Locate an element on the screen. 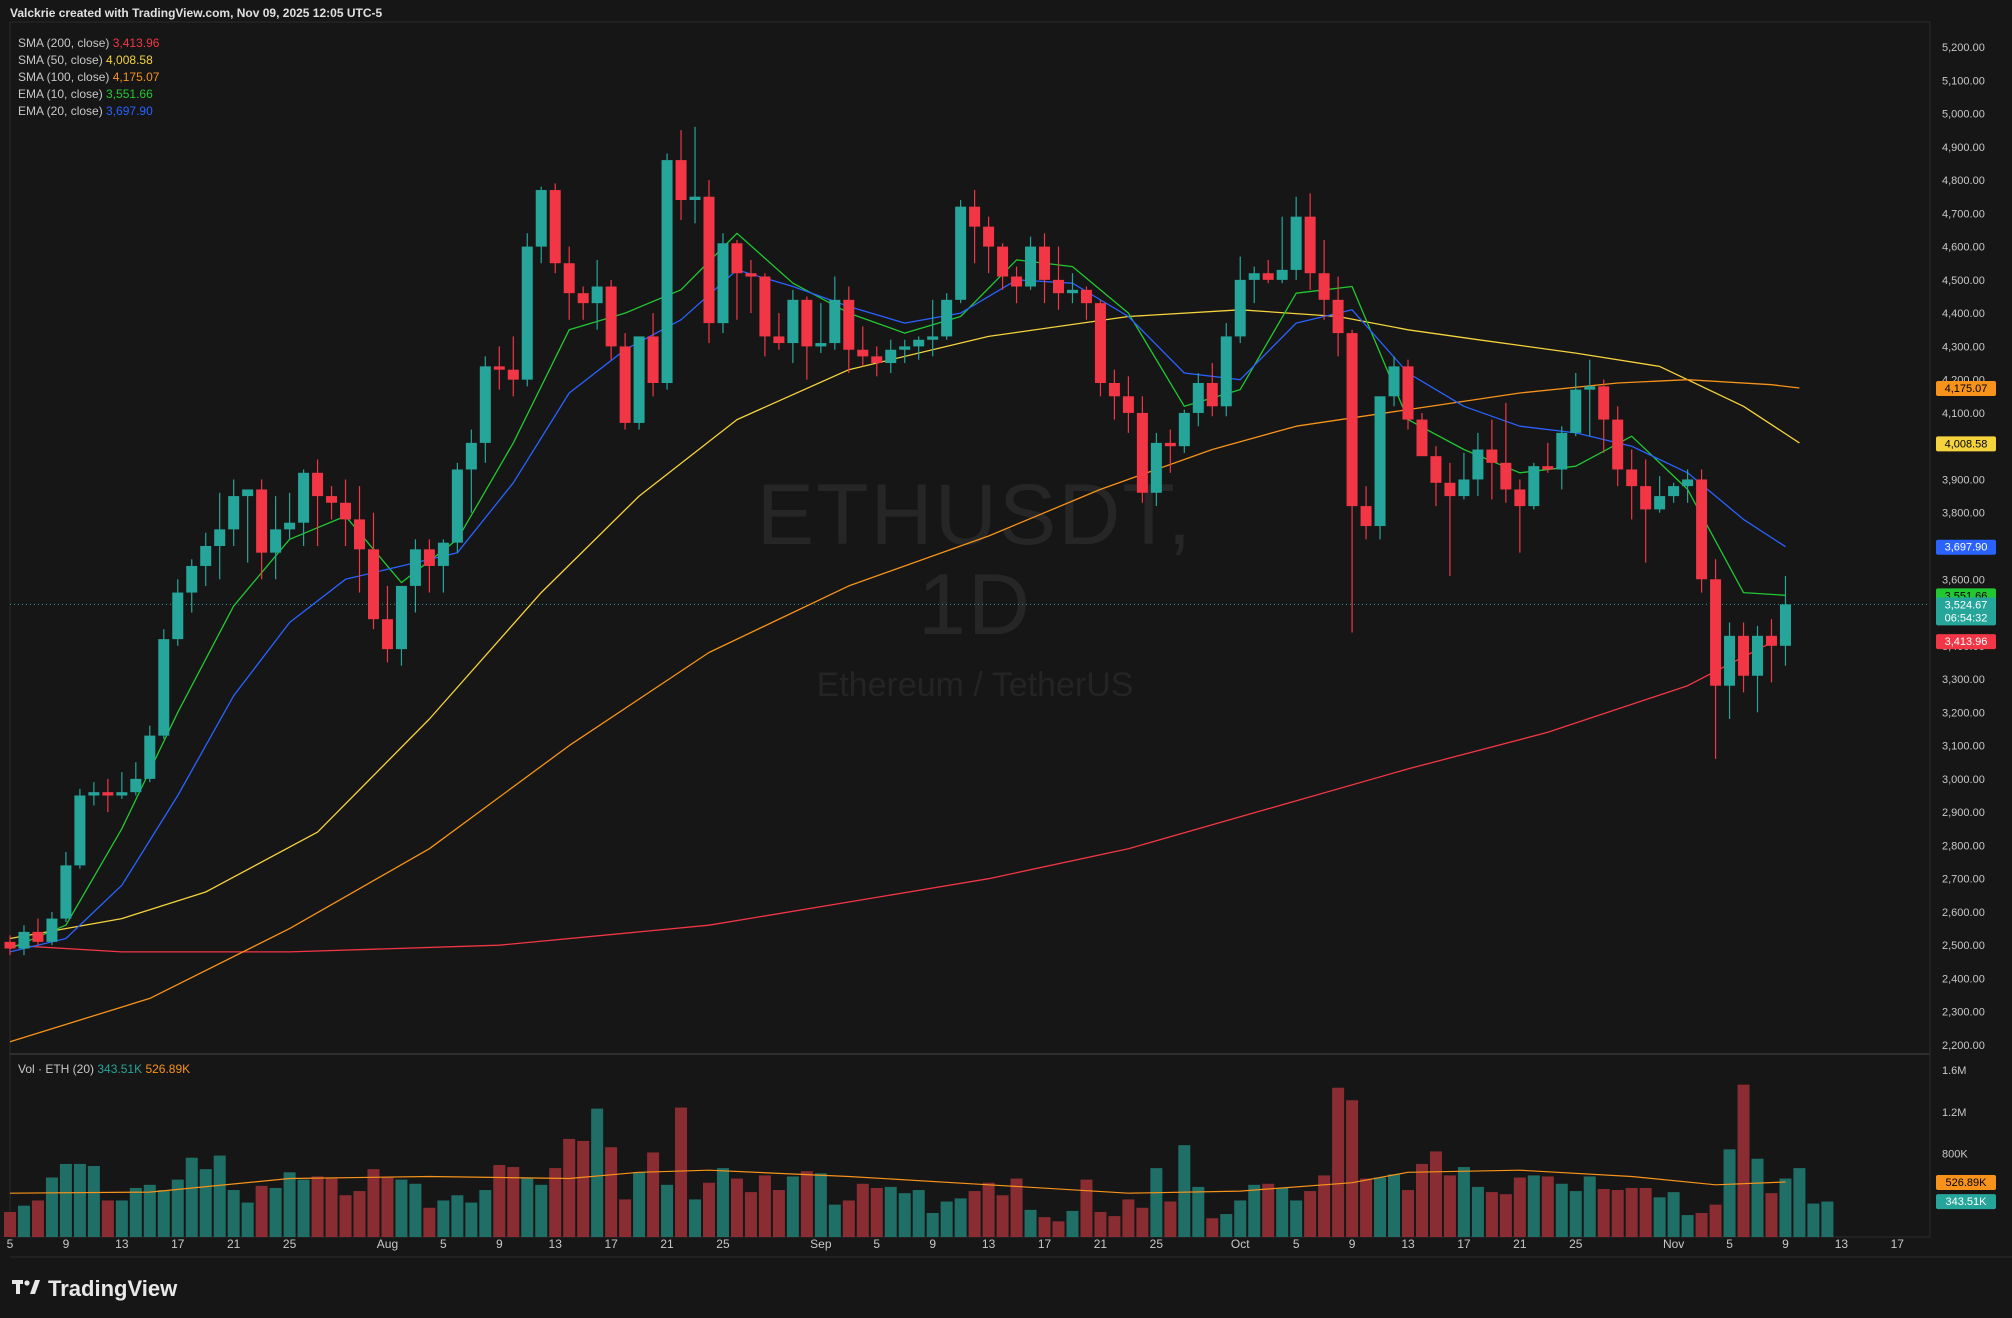 The height and width of the screenshot is (1318, 2012). volume-legend: Vol · ETH (20) 343.51K 526.89K is located at coordinates (104, 1069).